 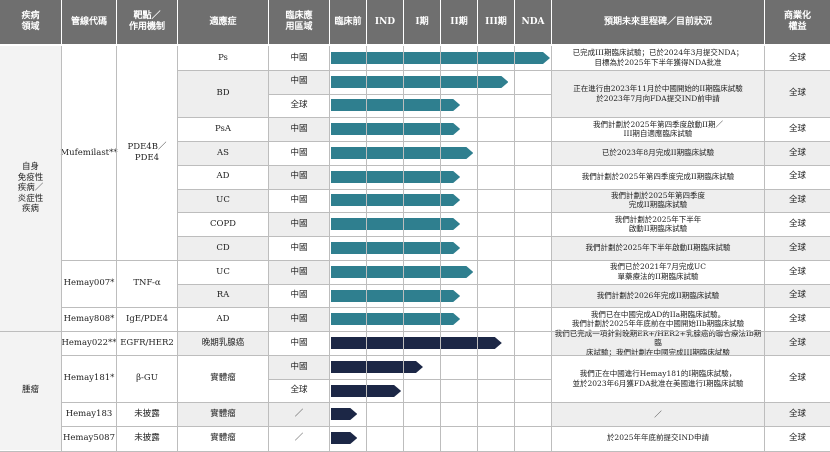 What do you see at coordinates (422, 22) in the screenshot?
I see `header-phase1: I期` at bounding box center [422, 22].